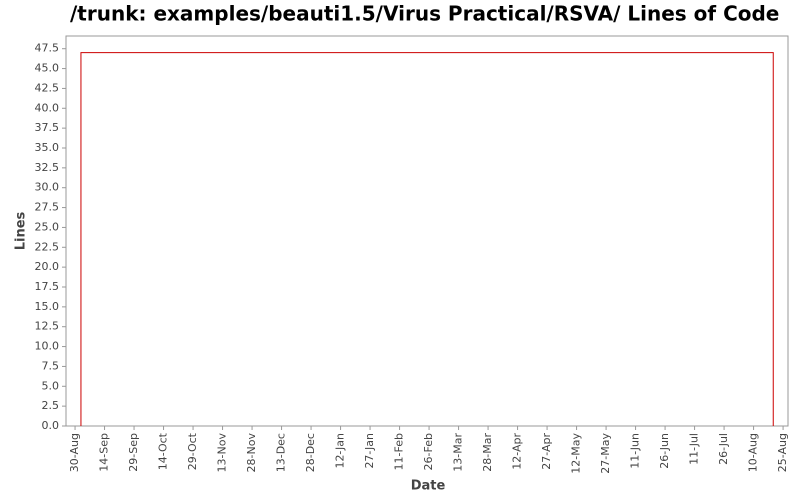  Describe the element at coordinates (47, 286) in the screenshot. I see `y-tick-label: 17.5` at that location.